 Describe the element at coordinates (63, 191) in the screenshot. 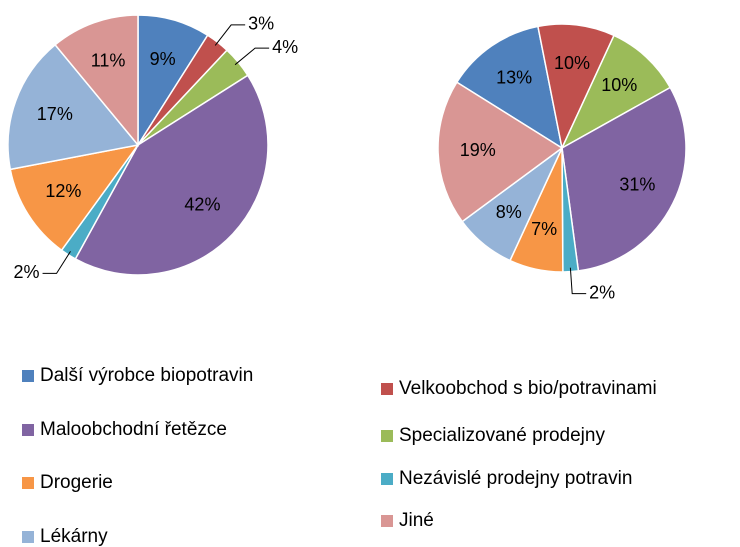

I see `data-label: 12%` at that location.